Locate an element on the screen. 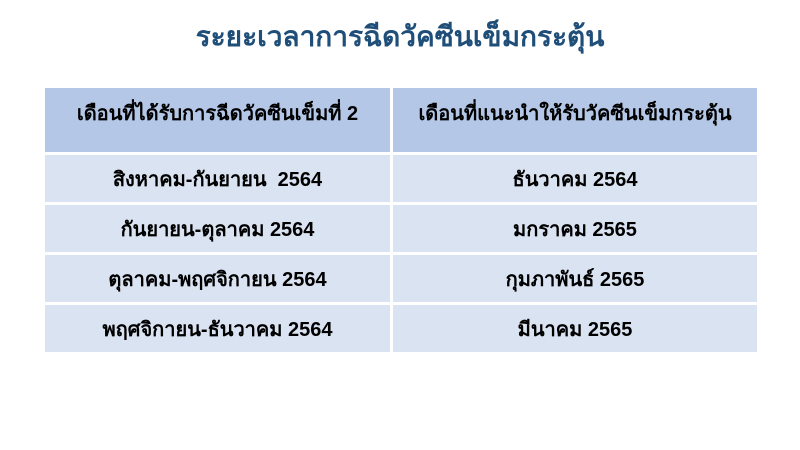  table-cell-row4-second-dose: พฤศจิกายน-ธันวาคม 2564 is located at coordinates (217, 328).